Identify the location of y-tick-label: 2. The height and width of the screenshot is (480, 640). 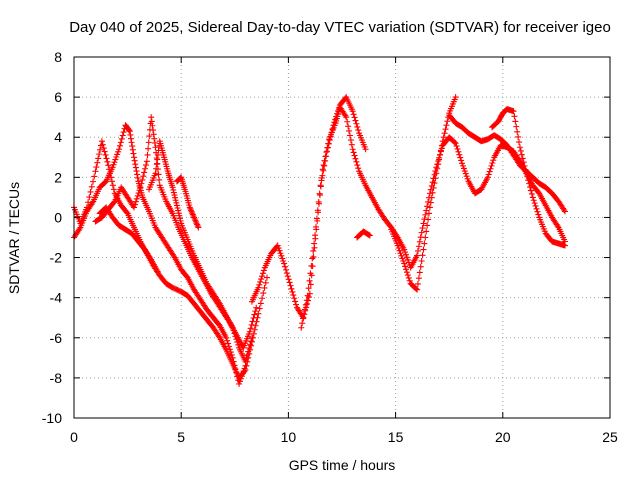
(58, 177).